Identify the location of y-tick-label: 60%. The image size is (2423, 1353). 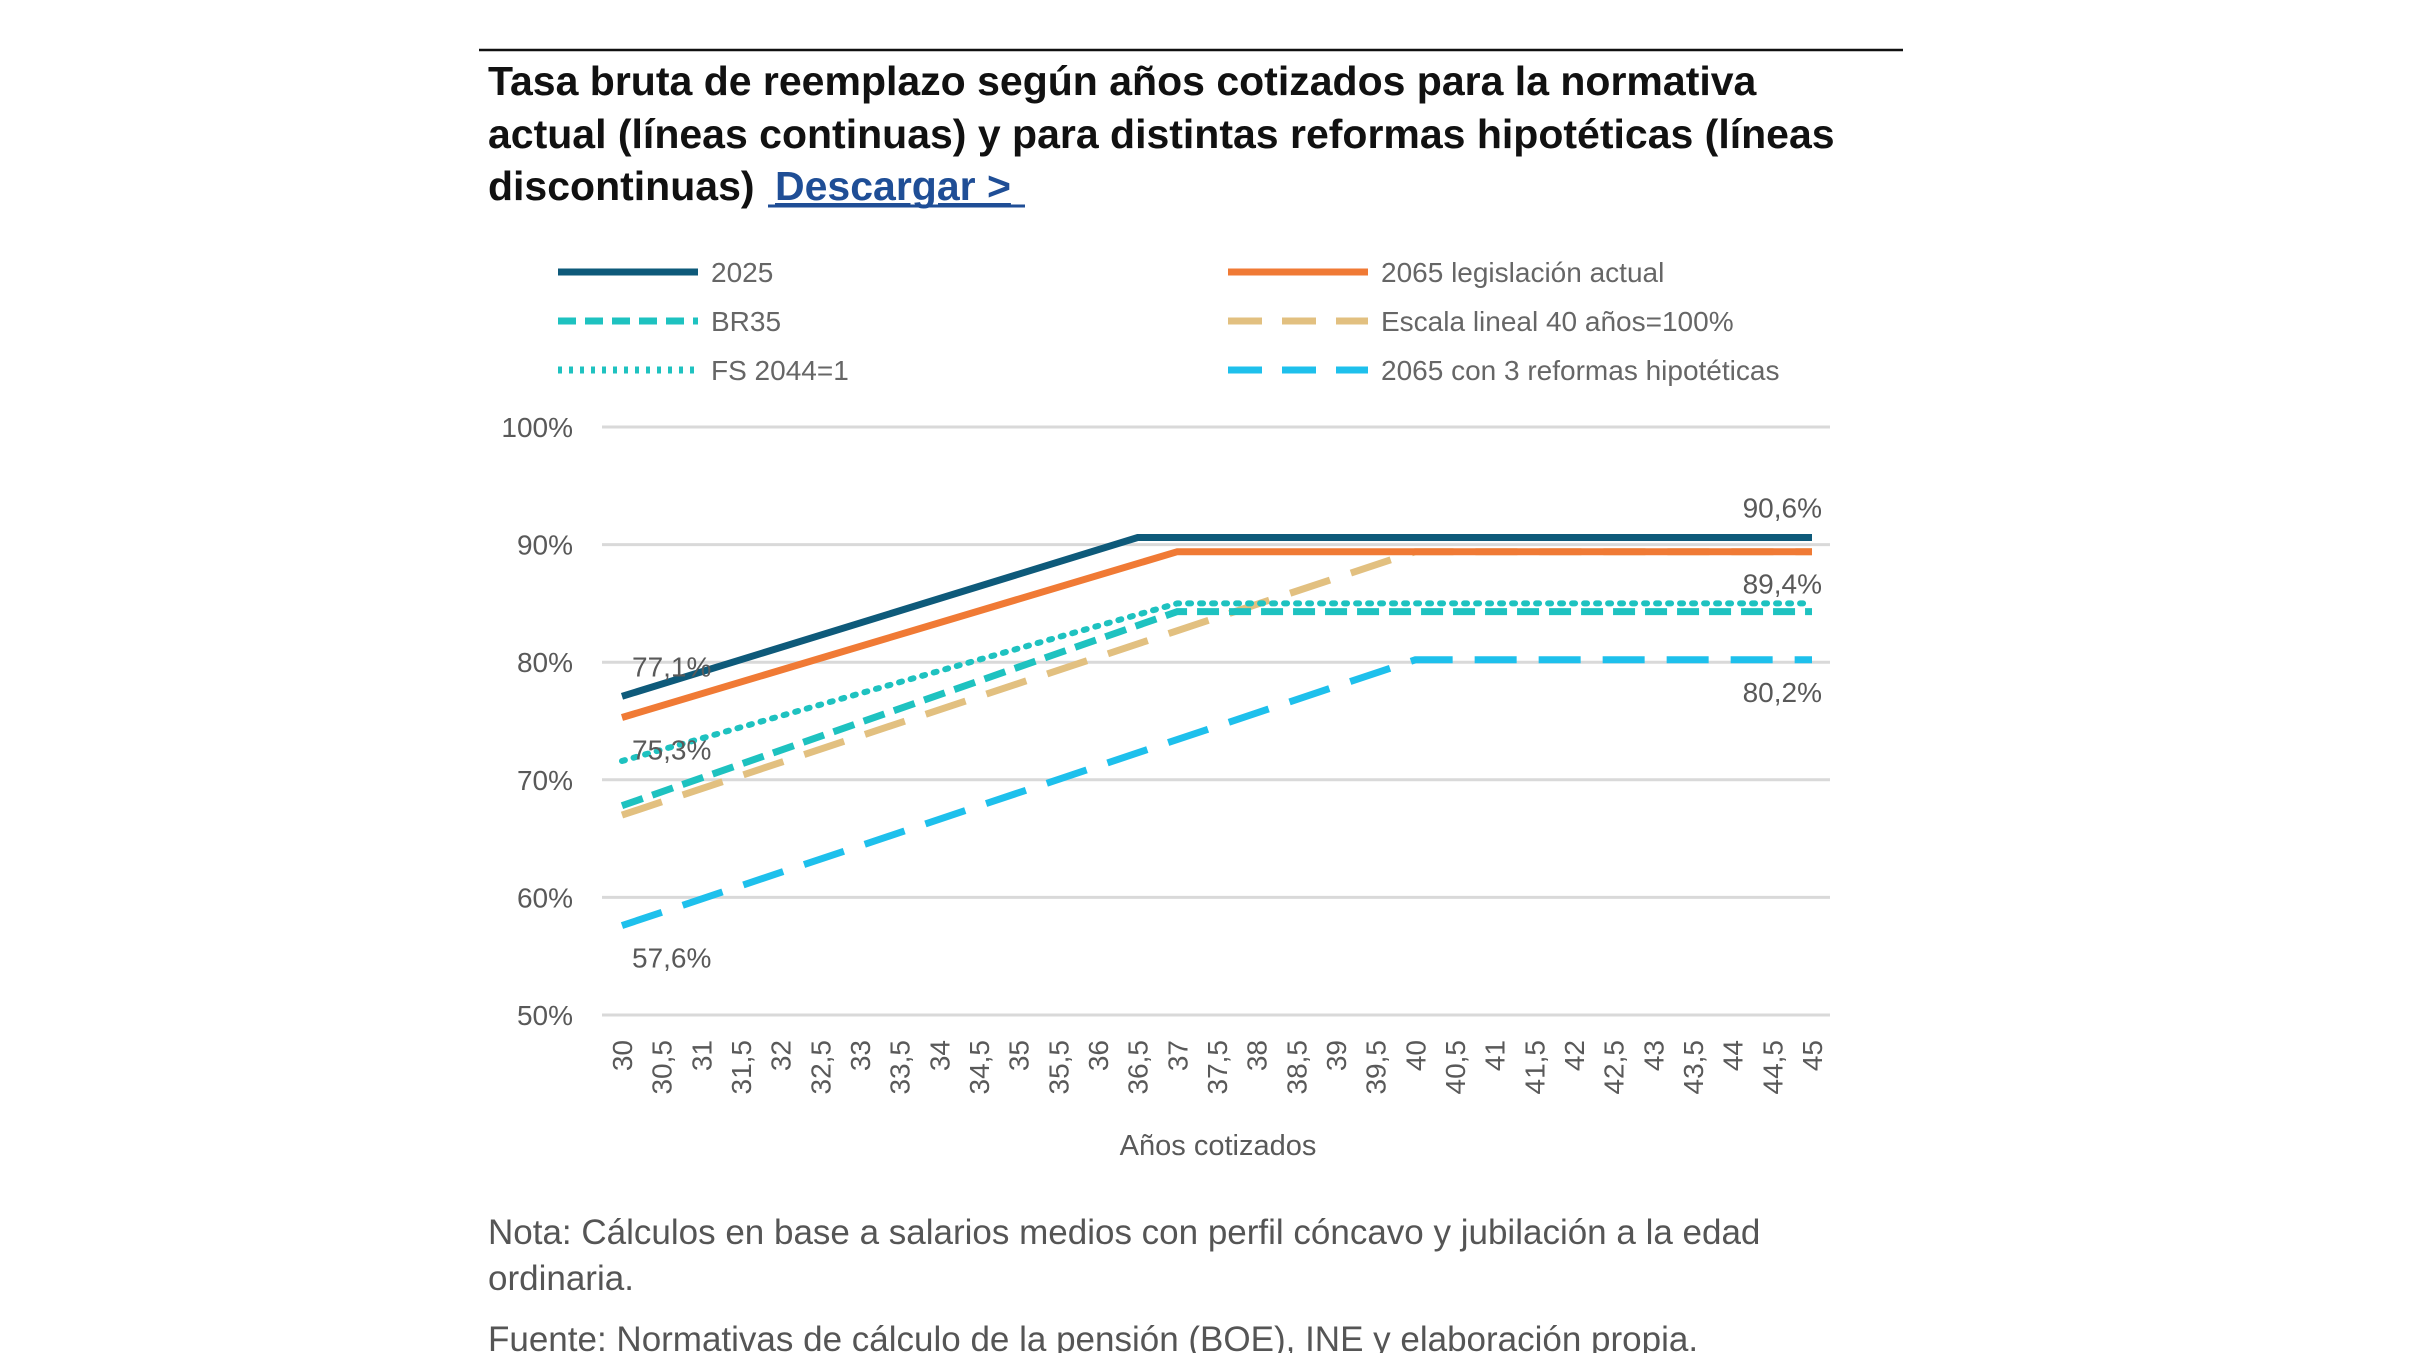
(545, 897).